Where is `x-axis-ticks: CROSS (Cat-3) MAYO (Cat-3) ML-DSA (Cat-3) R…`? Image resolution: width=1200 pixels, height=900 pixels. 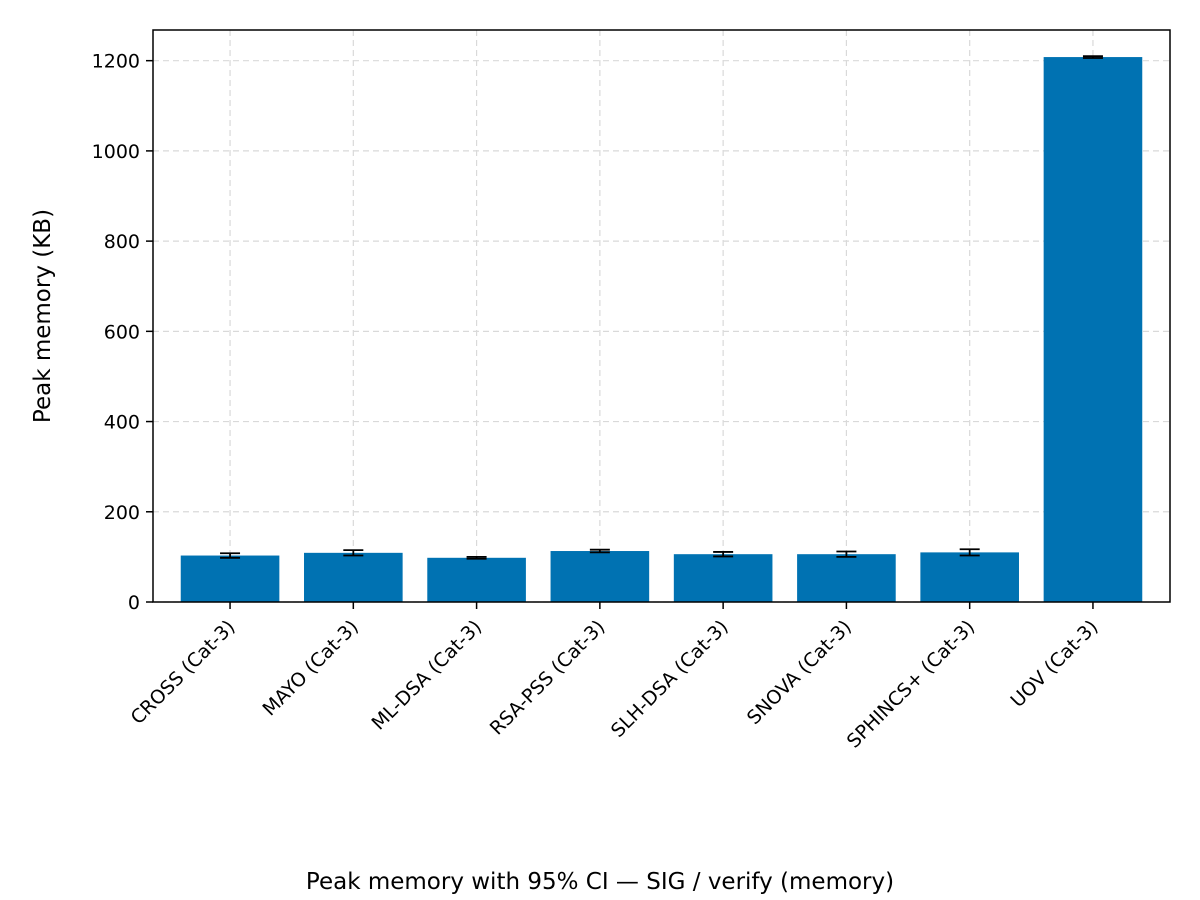 x-axis-ticks: CROSS (Cat-3) MAYO (Cat-3) ML-DSA (Cat-3) R… is located at coordinates (615, 677).